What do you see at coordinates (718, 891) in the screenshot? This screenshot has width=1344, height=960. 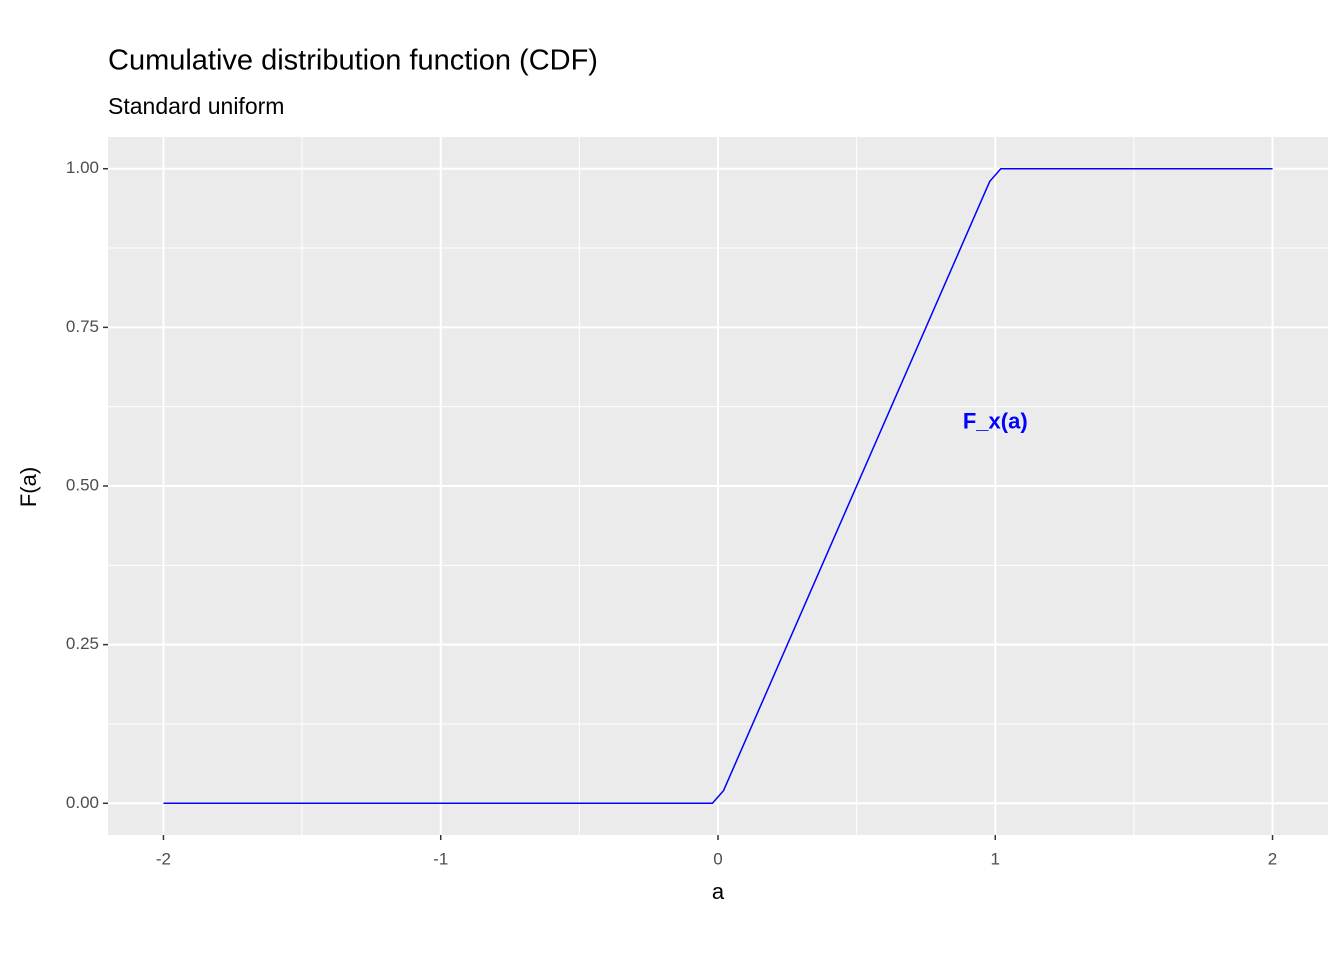 I see `x-axis-label: a` at bounding box center [718, 891].